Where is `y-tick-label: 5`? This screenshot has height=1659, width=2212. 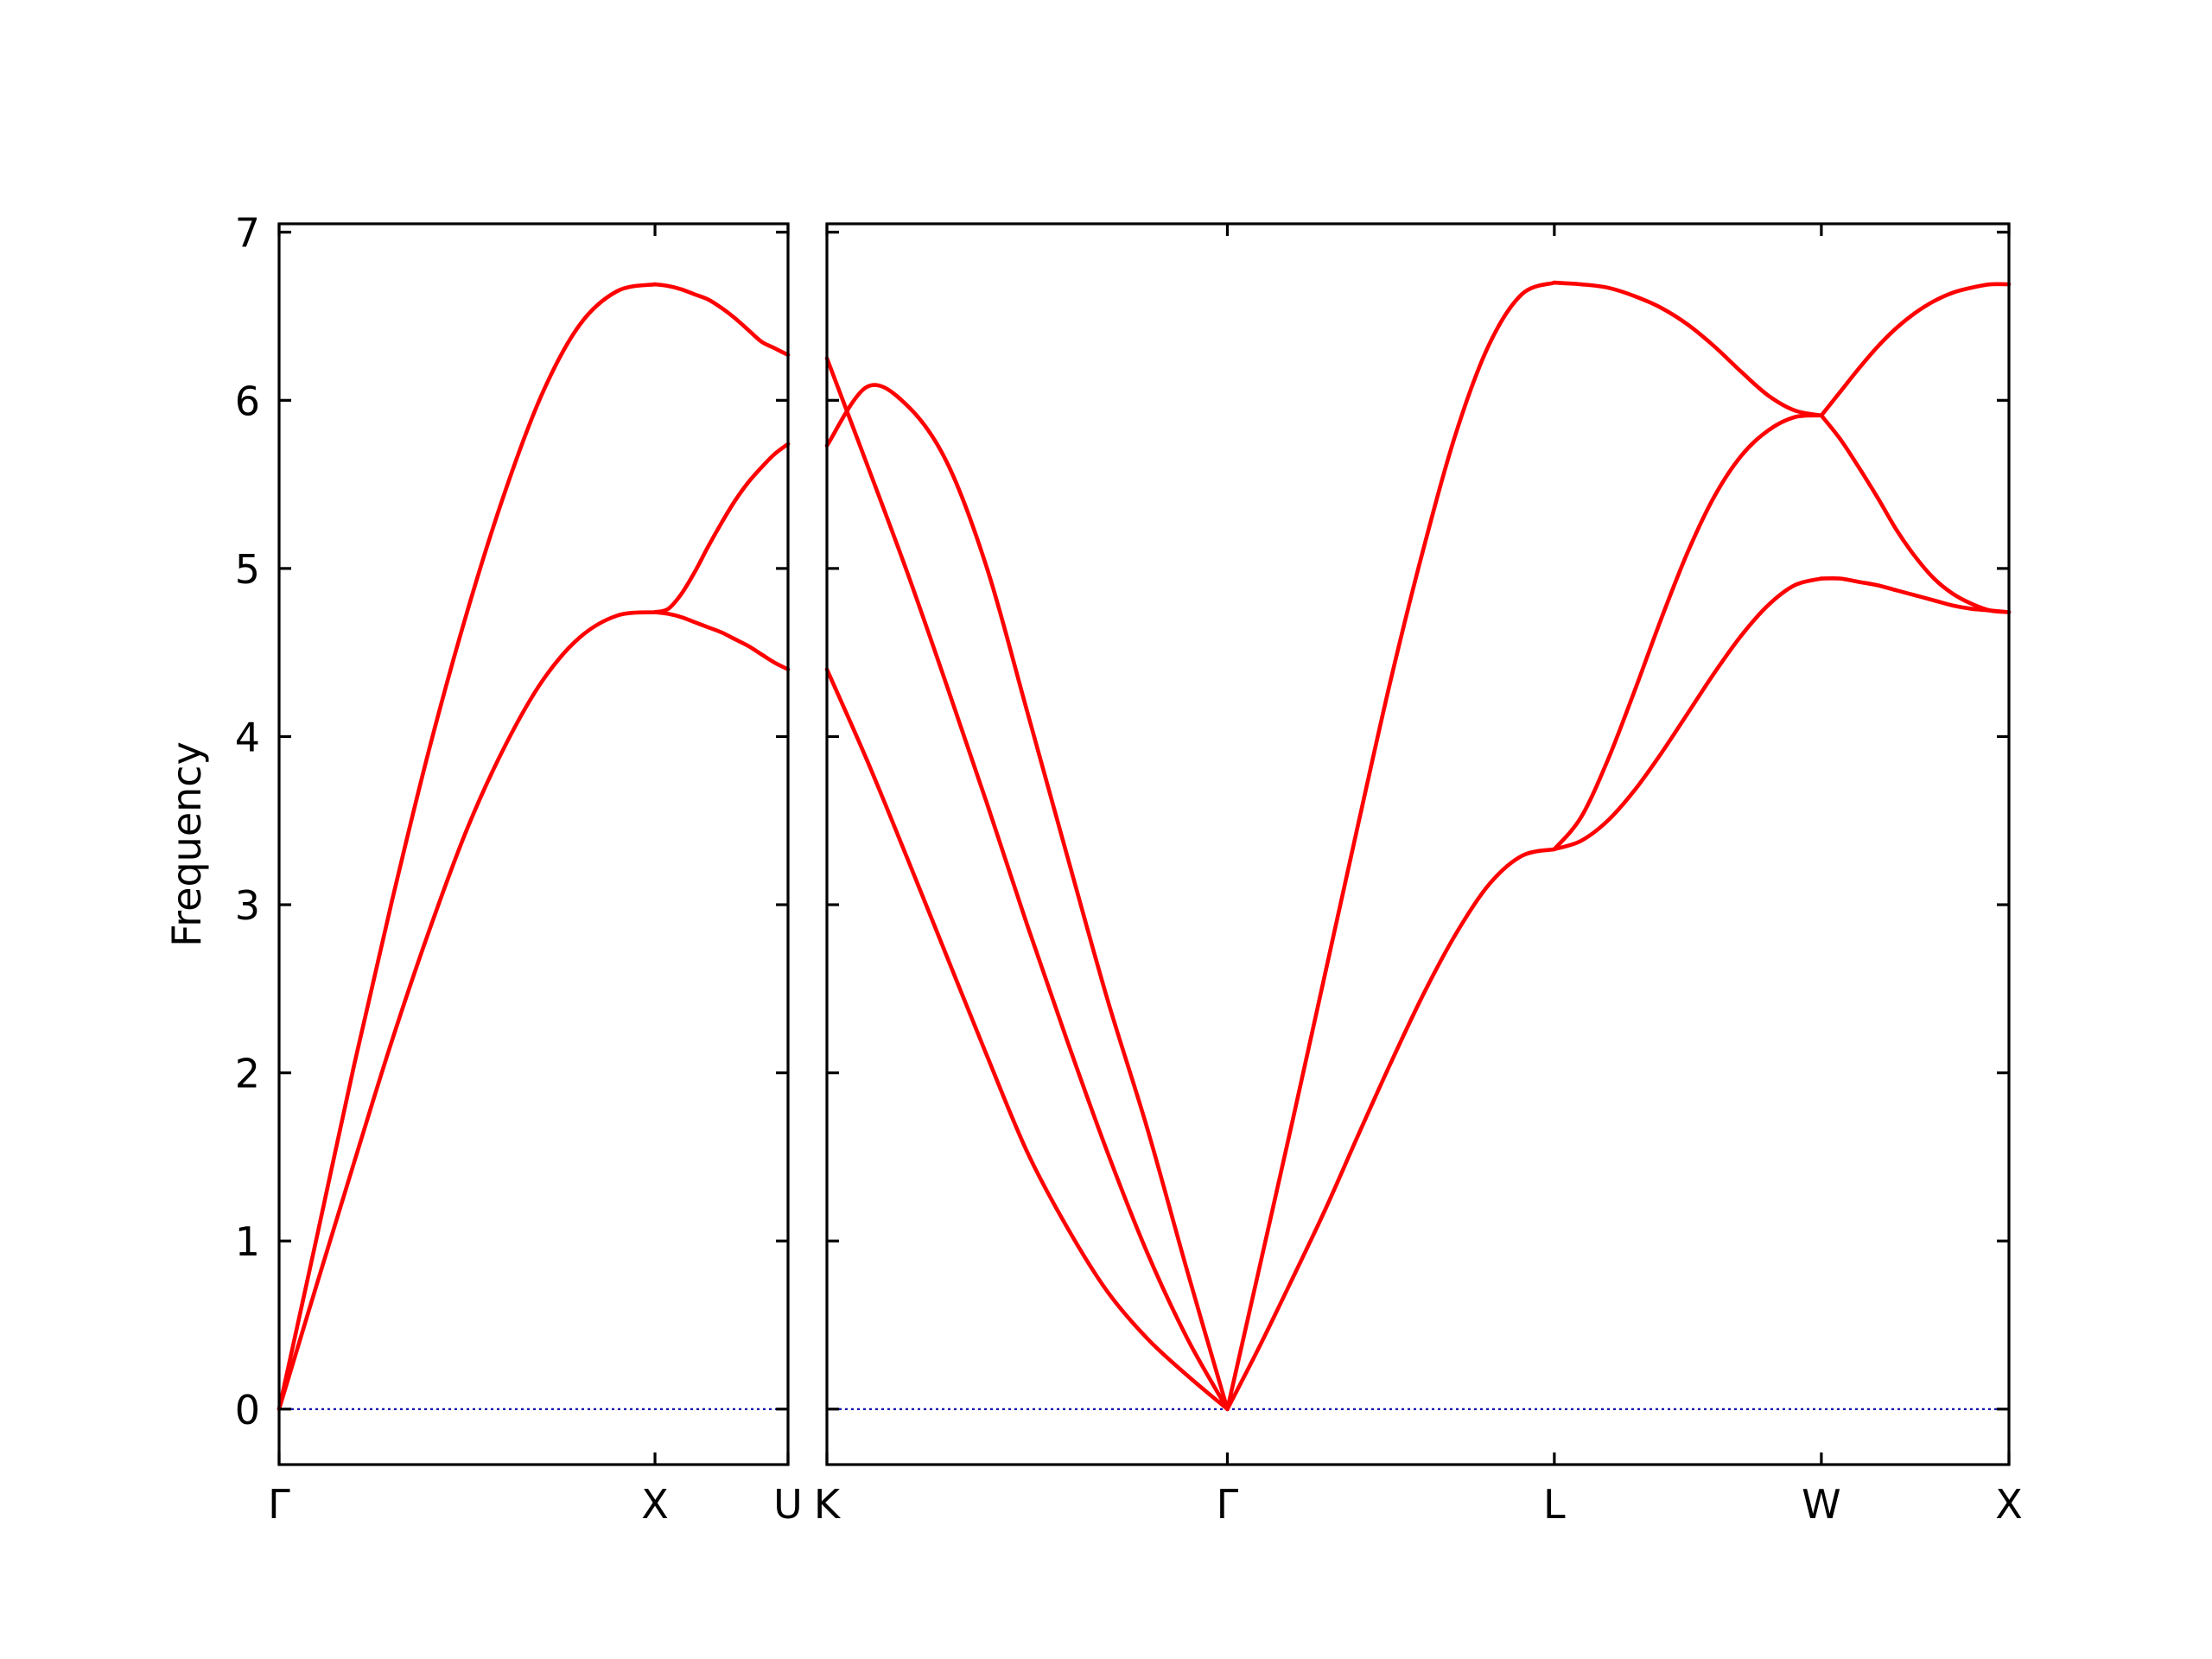
y-tick-label: 5 is located at coordinates (247, 569).